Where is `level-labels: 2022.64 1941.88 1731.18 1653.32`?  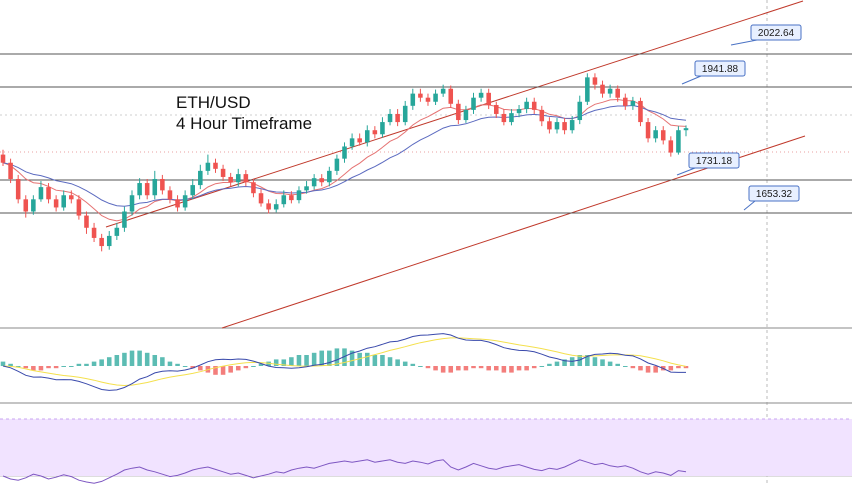 level-labels: 2022.64 1941.88 1731.18 1653.32 is located at coordinates (739, 117).